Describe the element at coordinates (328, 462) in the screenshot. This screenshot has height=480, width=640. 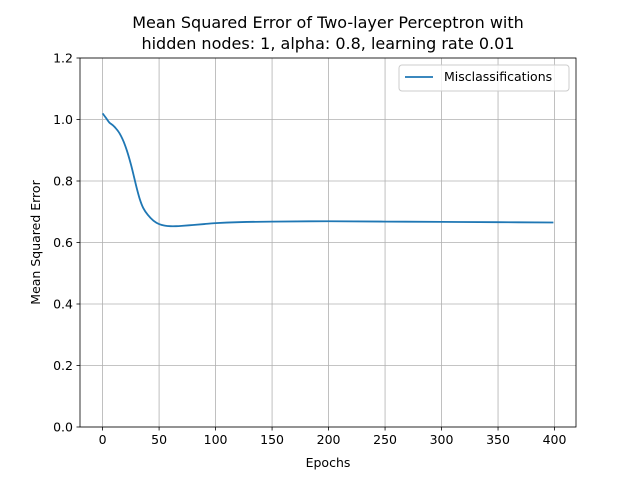
I see `x-axis-label: Epochs` at that location.